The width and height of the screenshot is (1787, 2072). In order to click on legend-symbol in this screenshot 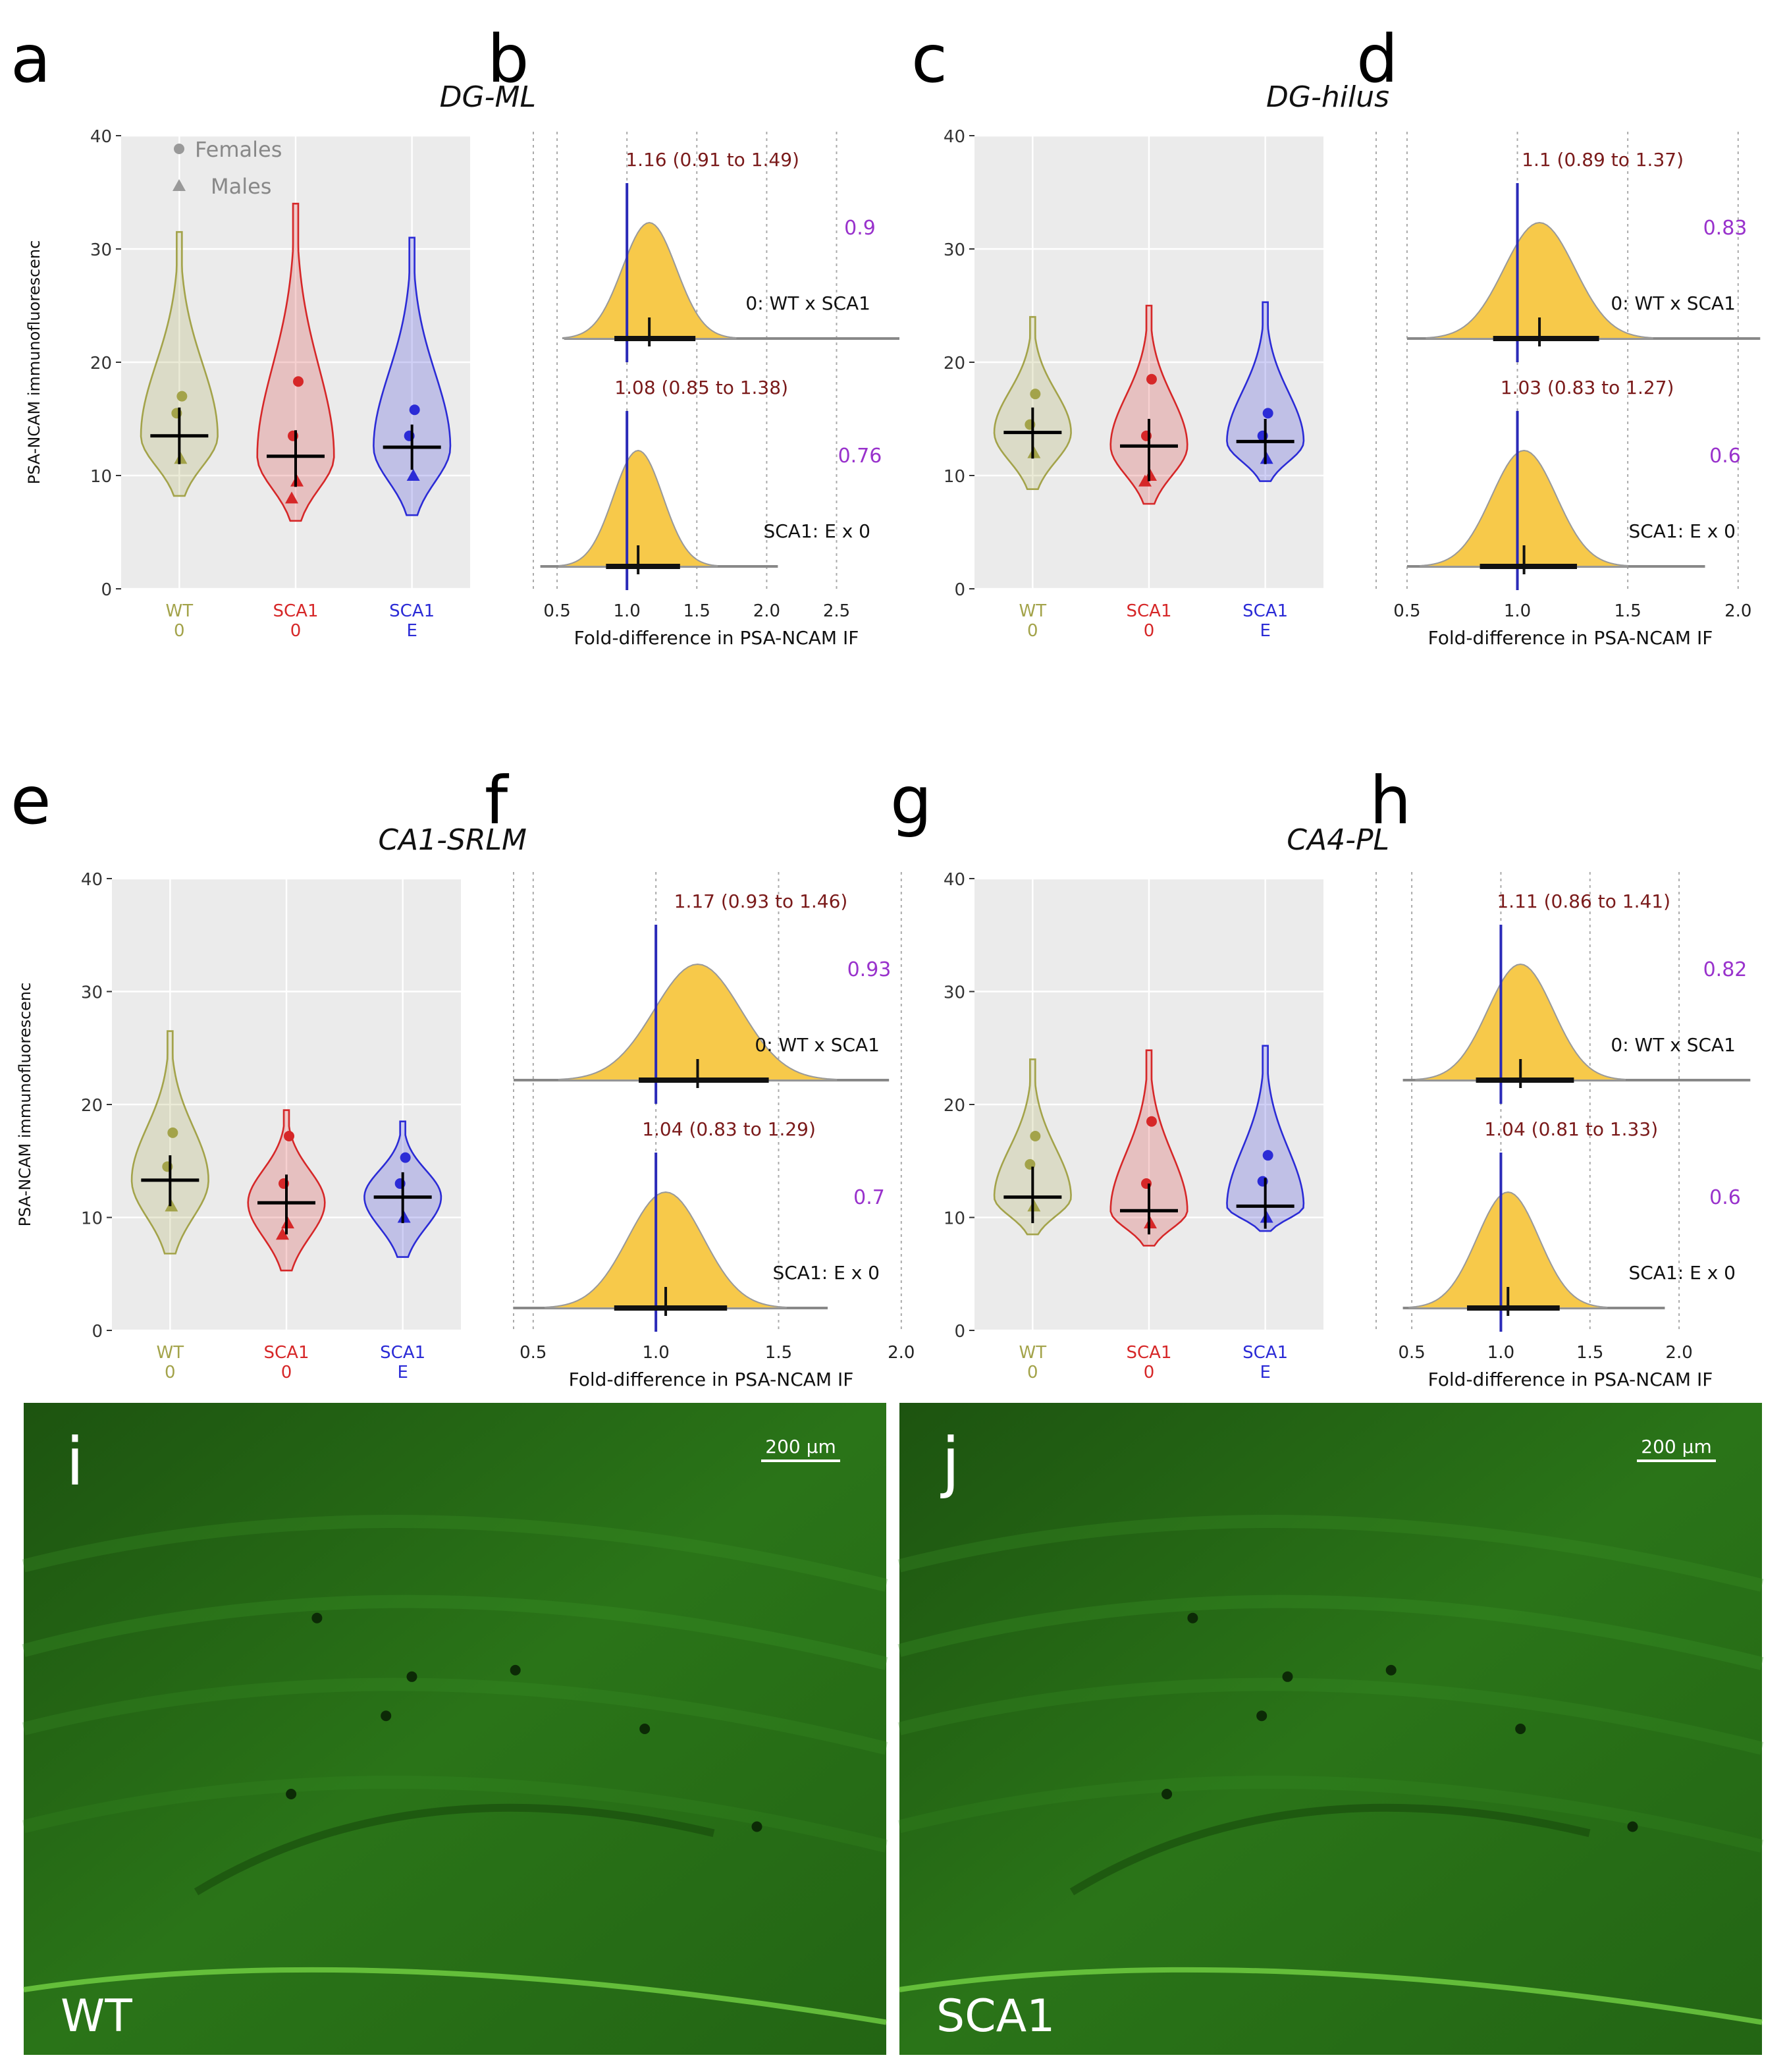, I will do `click(180, 185)`.